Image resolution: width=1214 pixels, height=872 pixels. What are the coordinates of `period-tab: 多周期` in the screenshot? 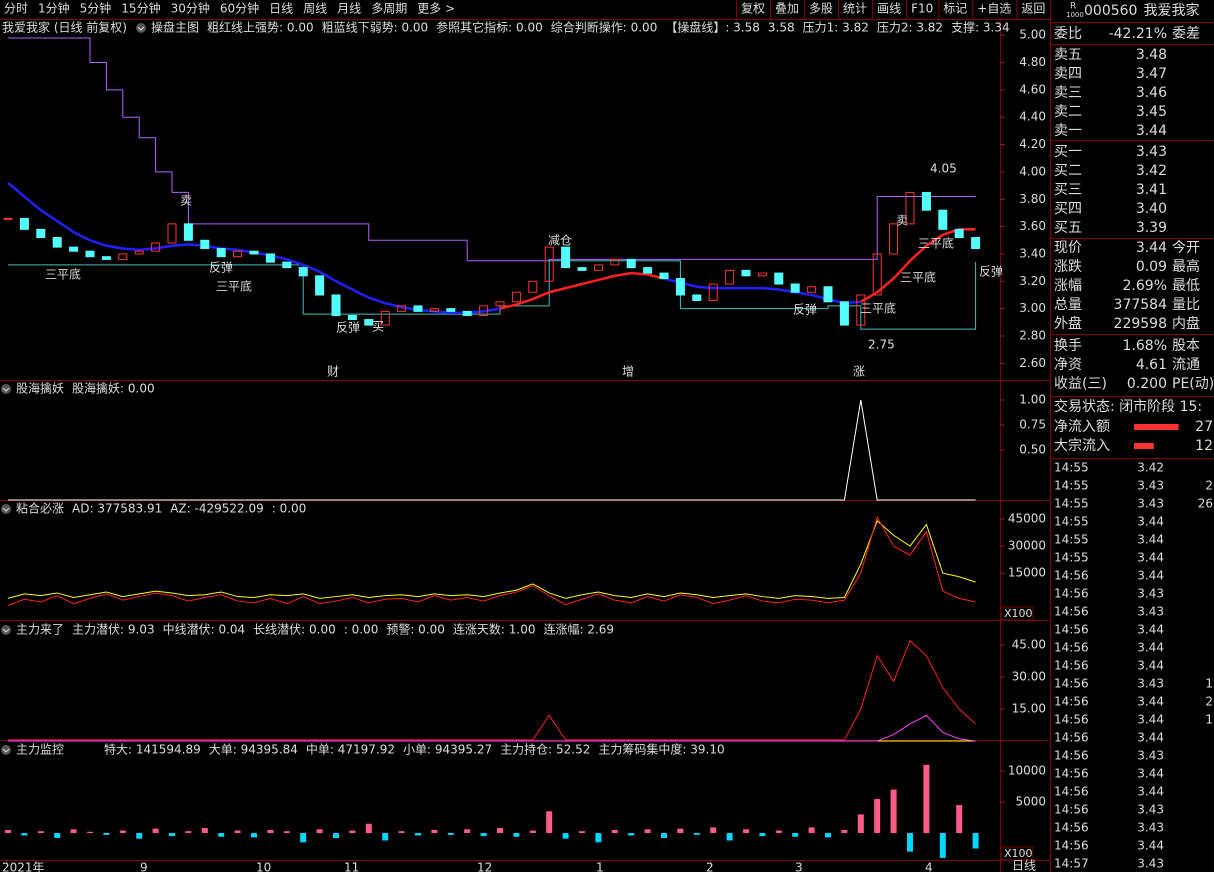 It's located at (389, 9).